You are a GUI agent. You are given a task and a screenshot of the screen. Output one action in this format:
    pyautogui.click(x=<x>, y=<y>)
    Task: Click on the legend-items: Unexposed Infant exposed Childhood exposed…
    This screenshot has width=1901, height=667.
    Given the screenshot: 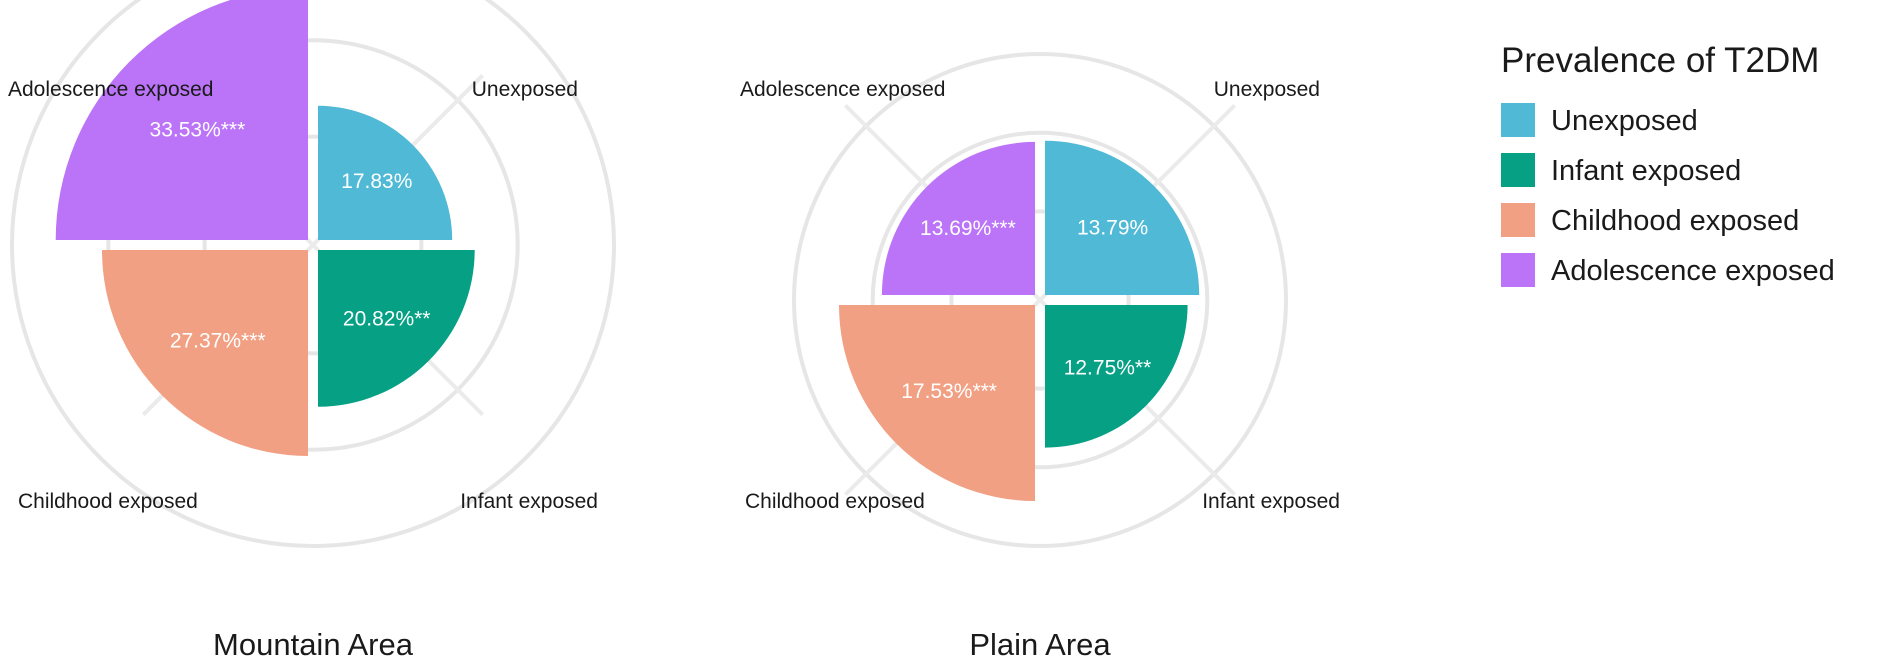 What is the action you would take?
    pyautogui.click(x=1668, y=195)
    